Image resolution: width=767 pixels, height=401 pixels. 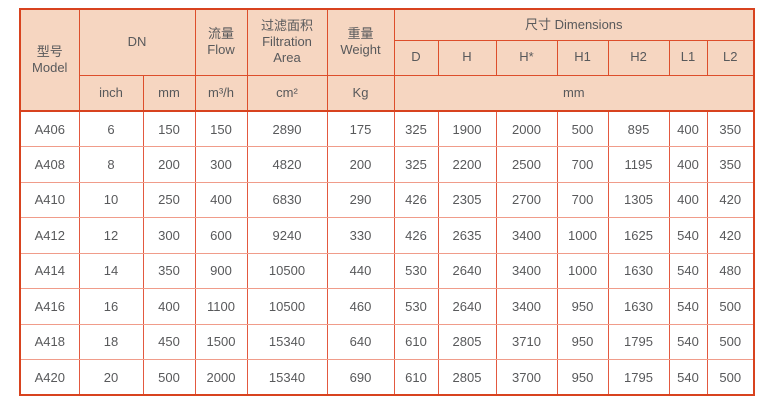 What do you see at coordinates (169, 93) in the screenshot?
I see `unit-mm: mm` at bounding box center [169, 93].